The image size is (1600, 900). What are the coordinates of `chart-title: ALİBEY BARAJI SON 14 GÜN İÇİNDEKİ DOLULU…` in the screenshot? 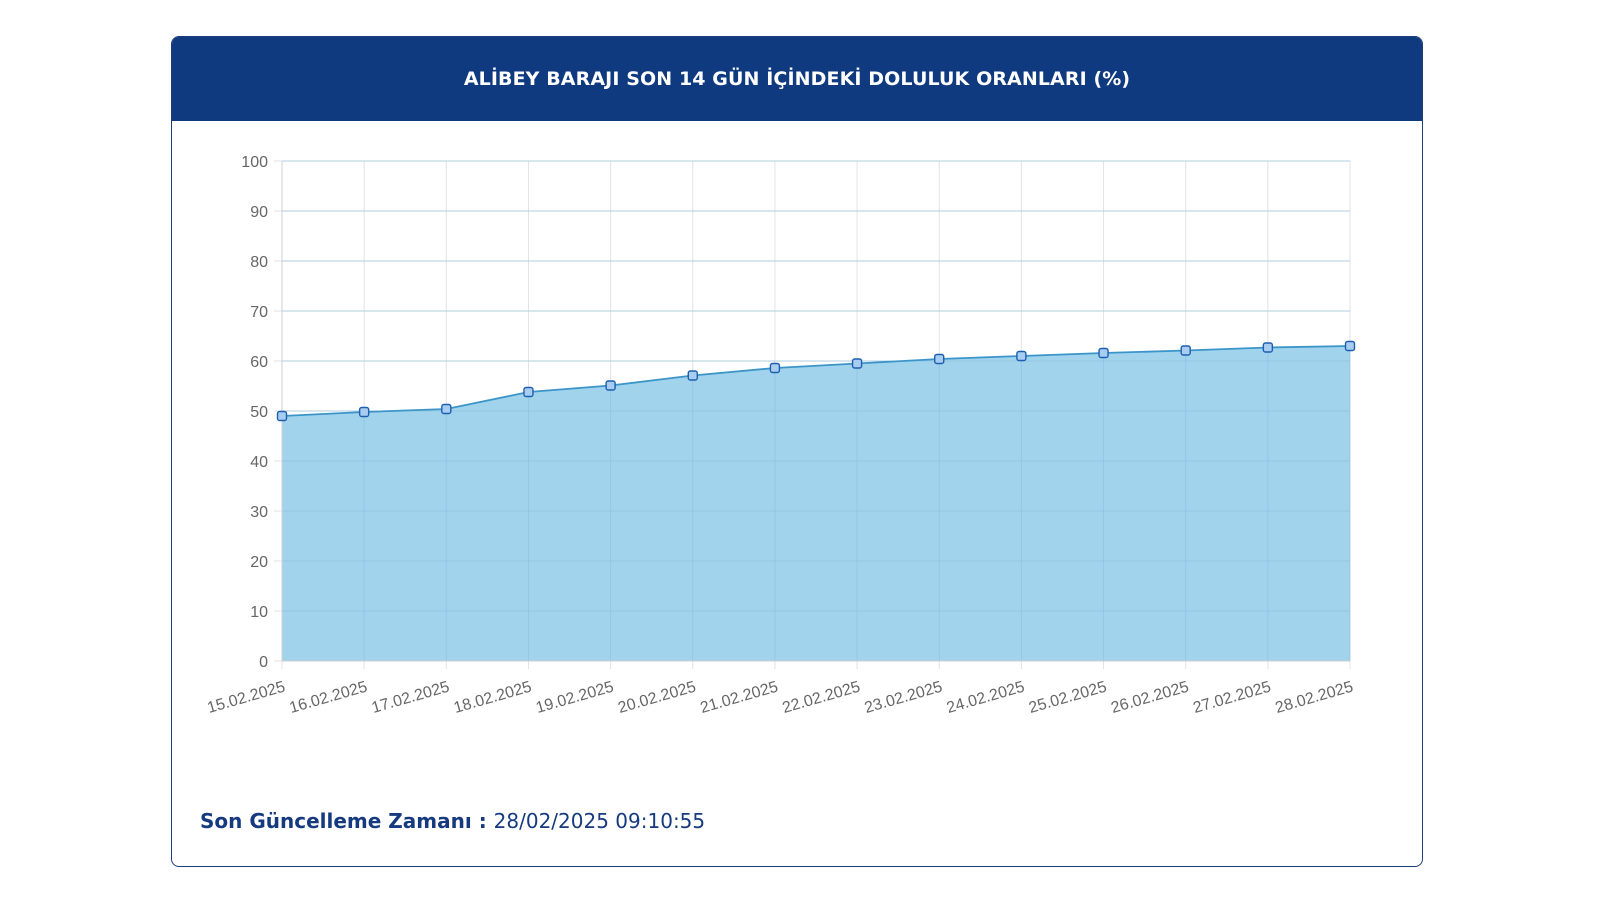 It's located at (797, 79).